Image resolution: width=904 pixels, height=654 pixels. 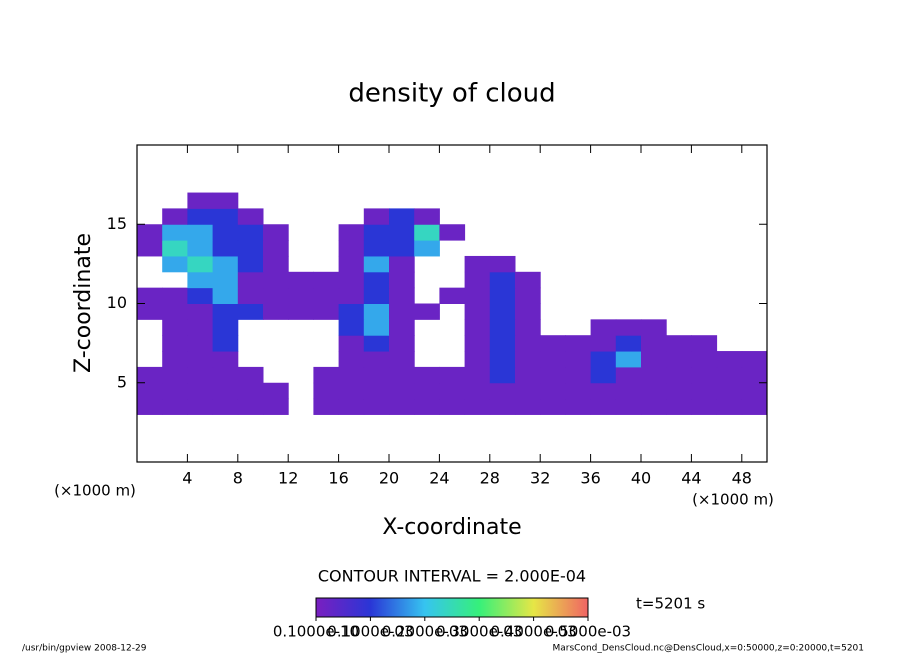 What do you see at coordinates (733, 500) in the screenshot?
I see `x-unit-right: (×1000 m)` at bounding box center [733, 500].